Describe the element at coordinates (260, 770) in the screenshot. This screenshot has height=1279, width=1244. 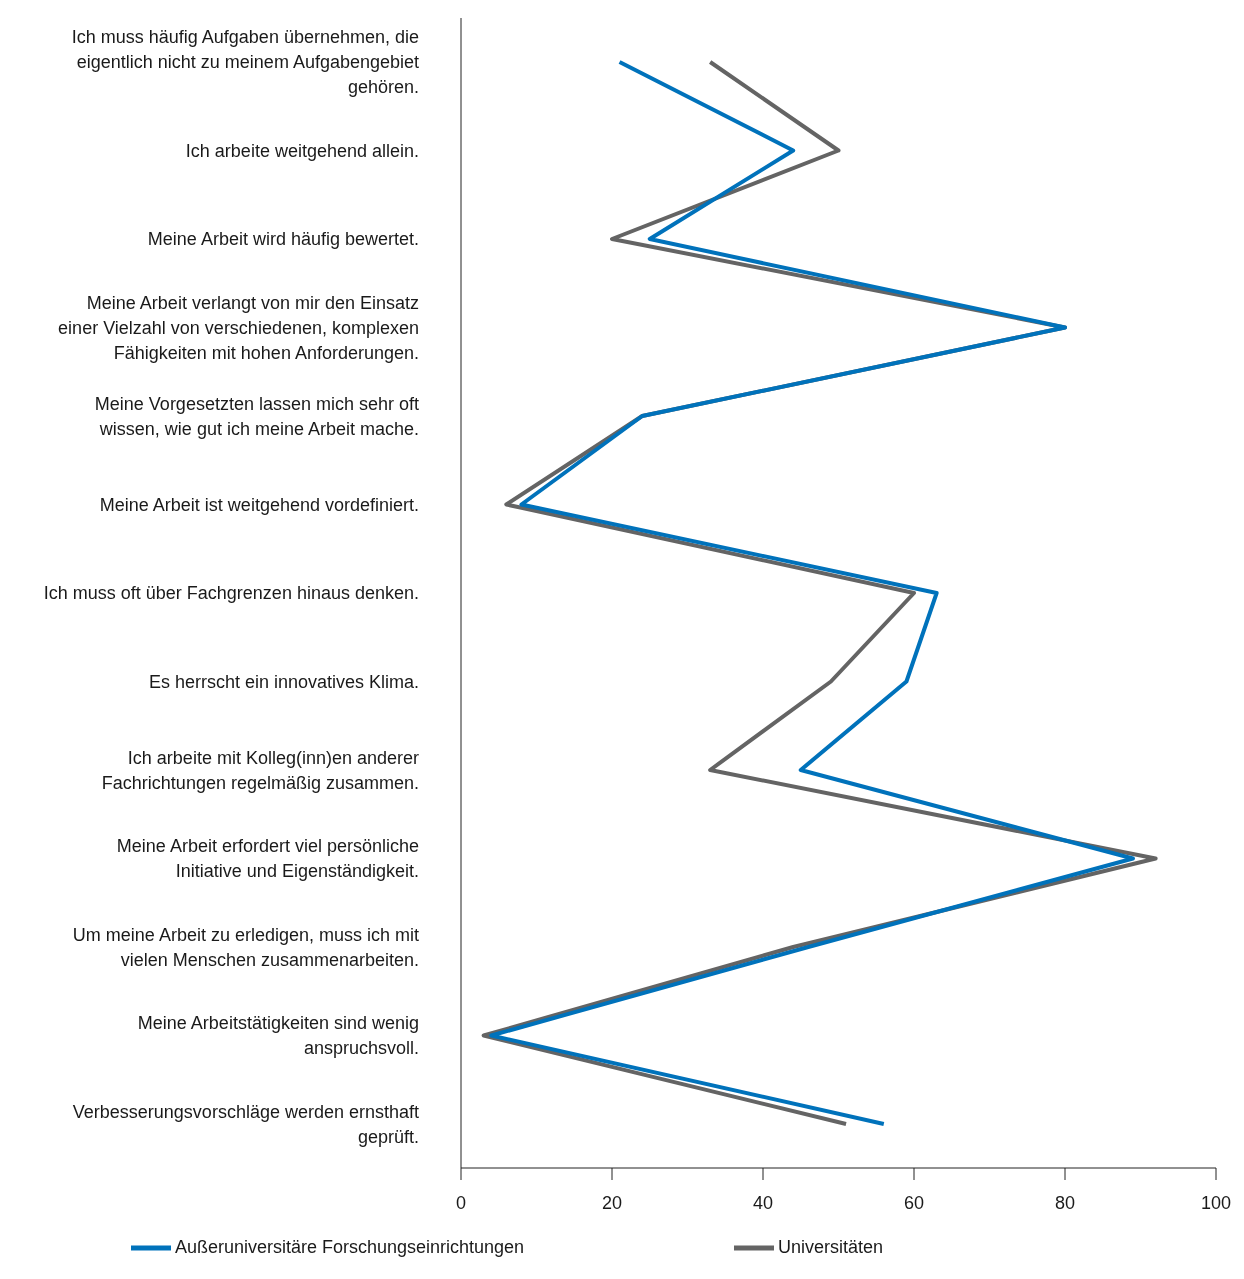
I see `y-tick-label: Ich arbeite mit Kolleg(inn)en anderer Fachrichtungen regelmäßig zusammen.` at that location.